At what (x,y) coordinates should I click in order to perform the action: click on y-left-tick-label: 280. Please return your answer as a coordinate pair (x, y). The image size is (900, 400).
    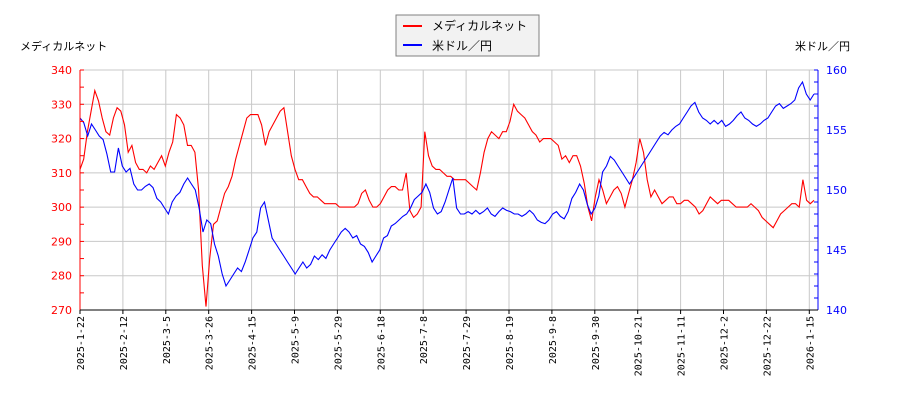
    Looking at the image, I should click on (61, 276).